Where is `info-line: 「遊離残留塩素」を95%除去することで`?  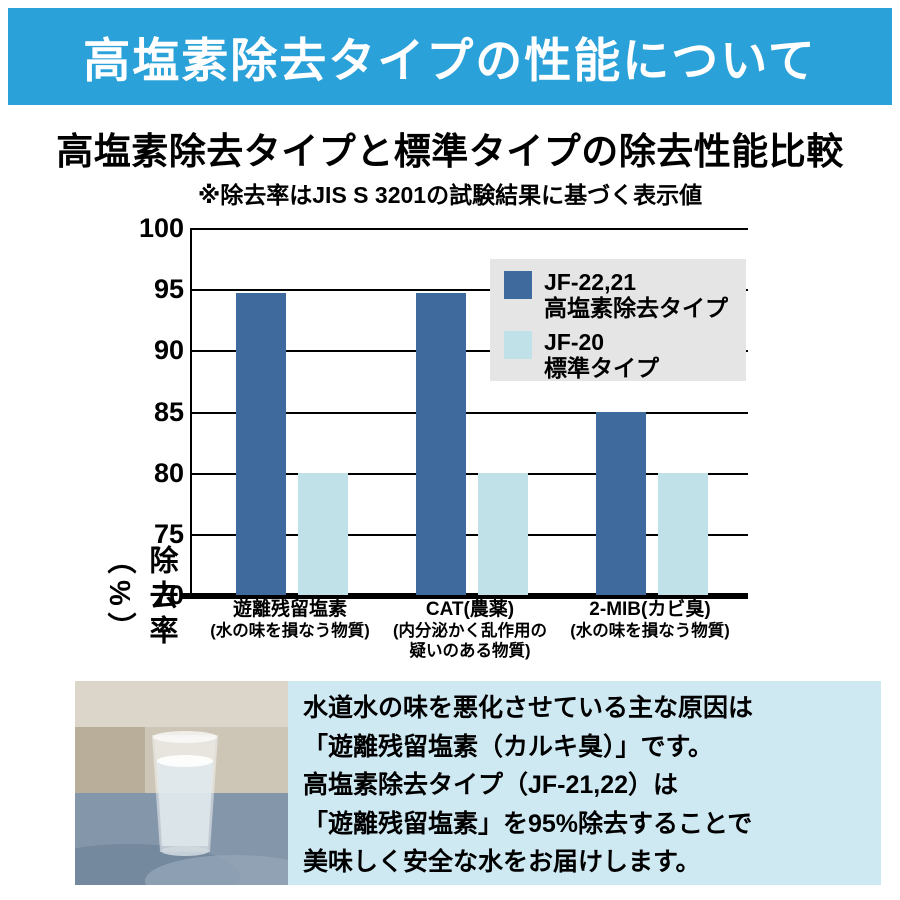 info-line: 「遊離残留塩素」を95%除去することで is located at coordinates (528, 823).